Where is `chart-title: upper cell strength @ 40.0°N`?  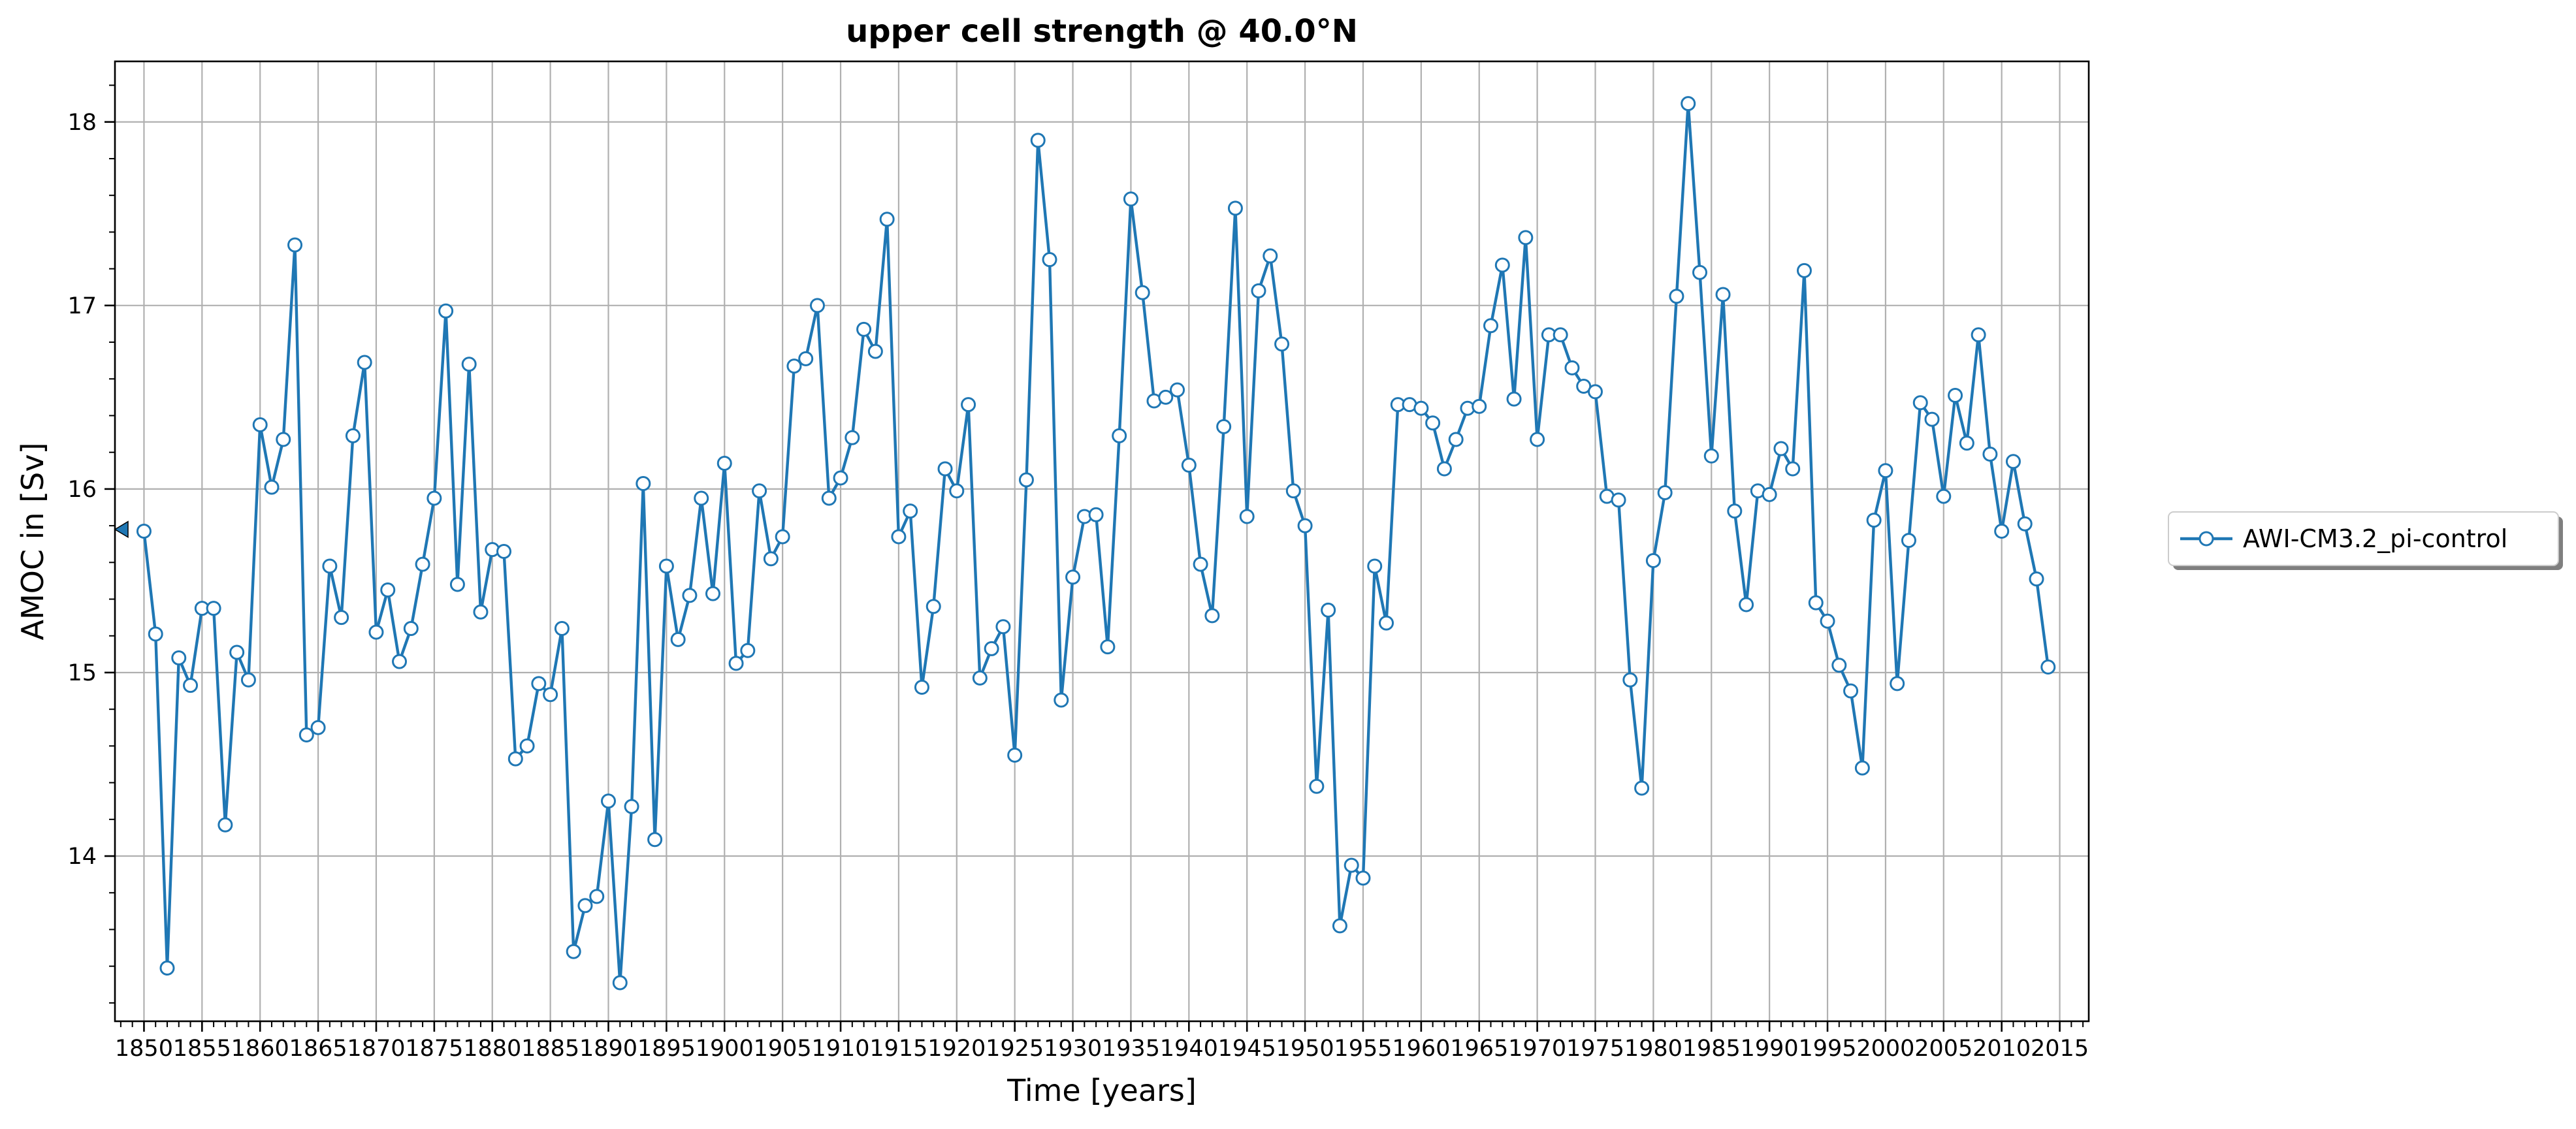
chart-title: upper cell strength @ 40.0°N is located at coordinates (1102, 31).